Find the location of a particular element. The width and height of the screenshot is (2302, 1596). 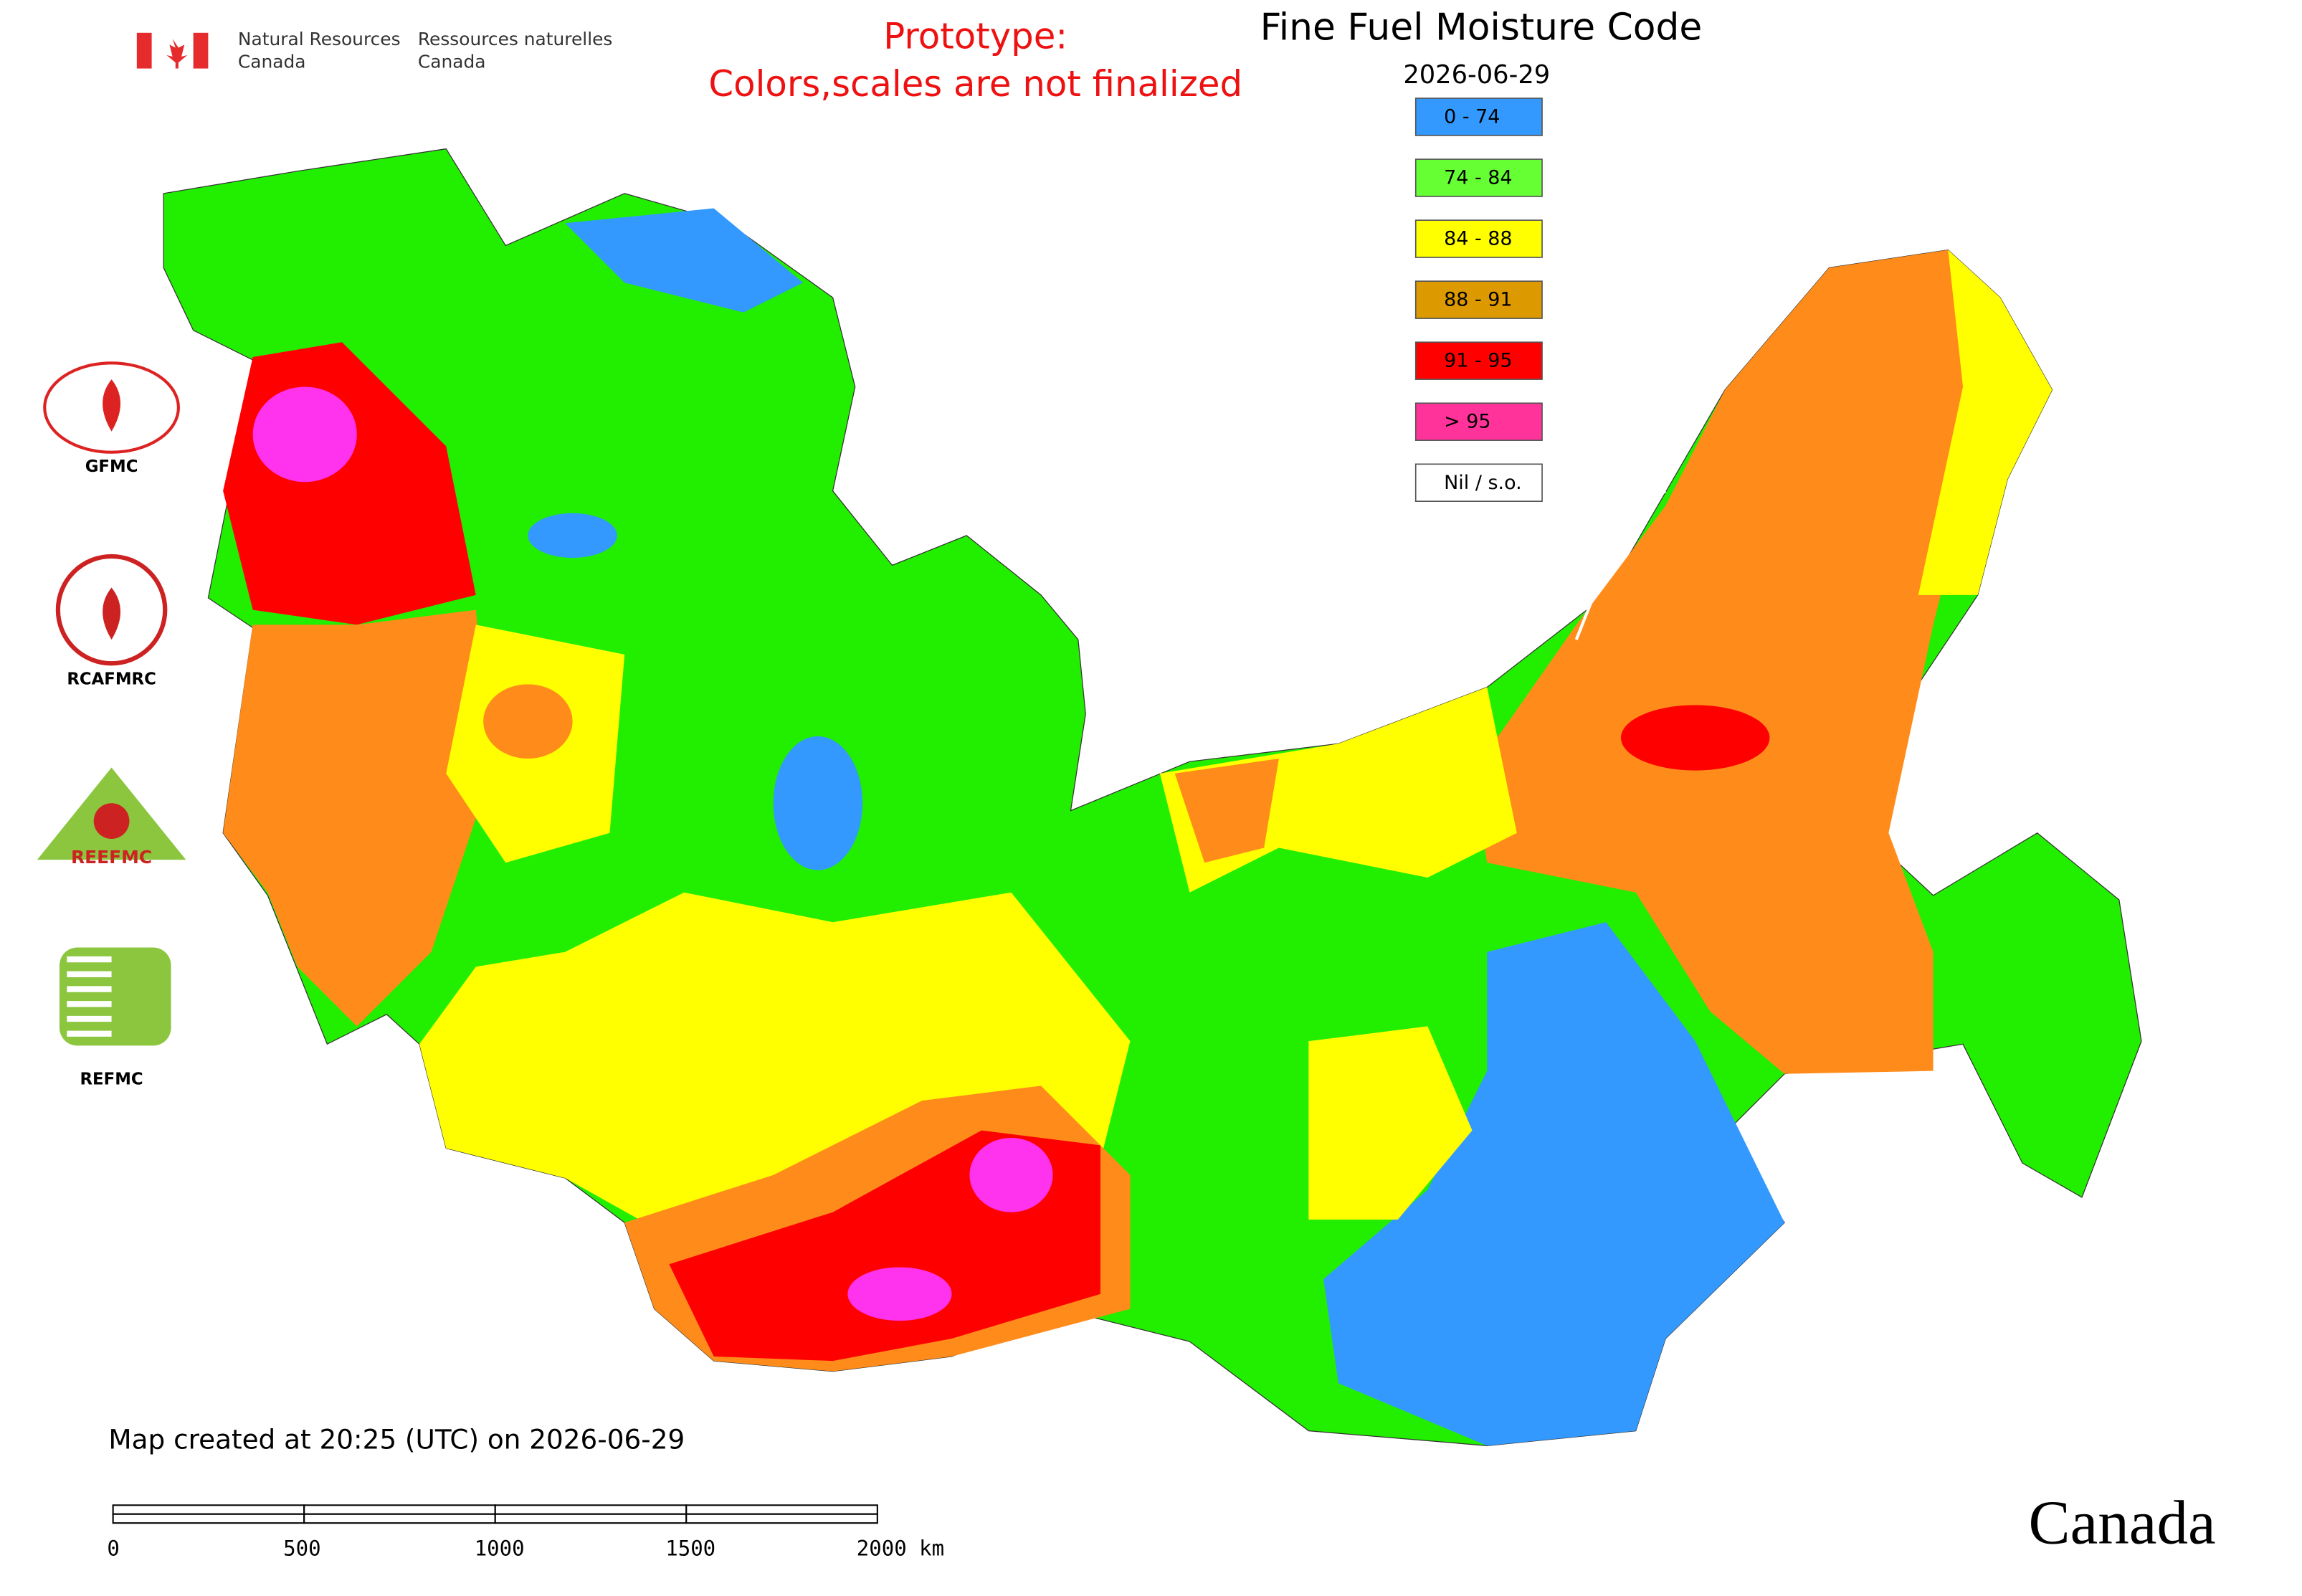

notice: Prototype: is located at coordinates (975, 36).